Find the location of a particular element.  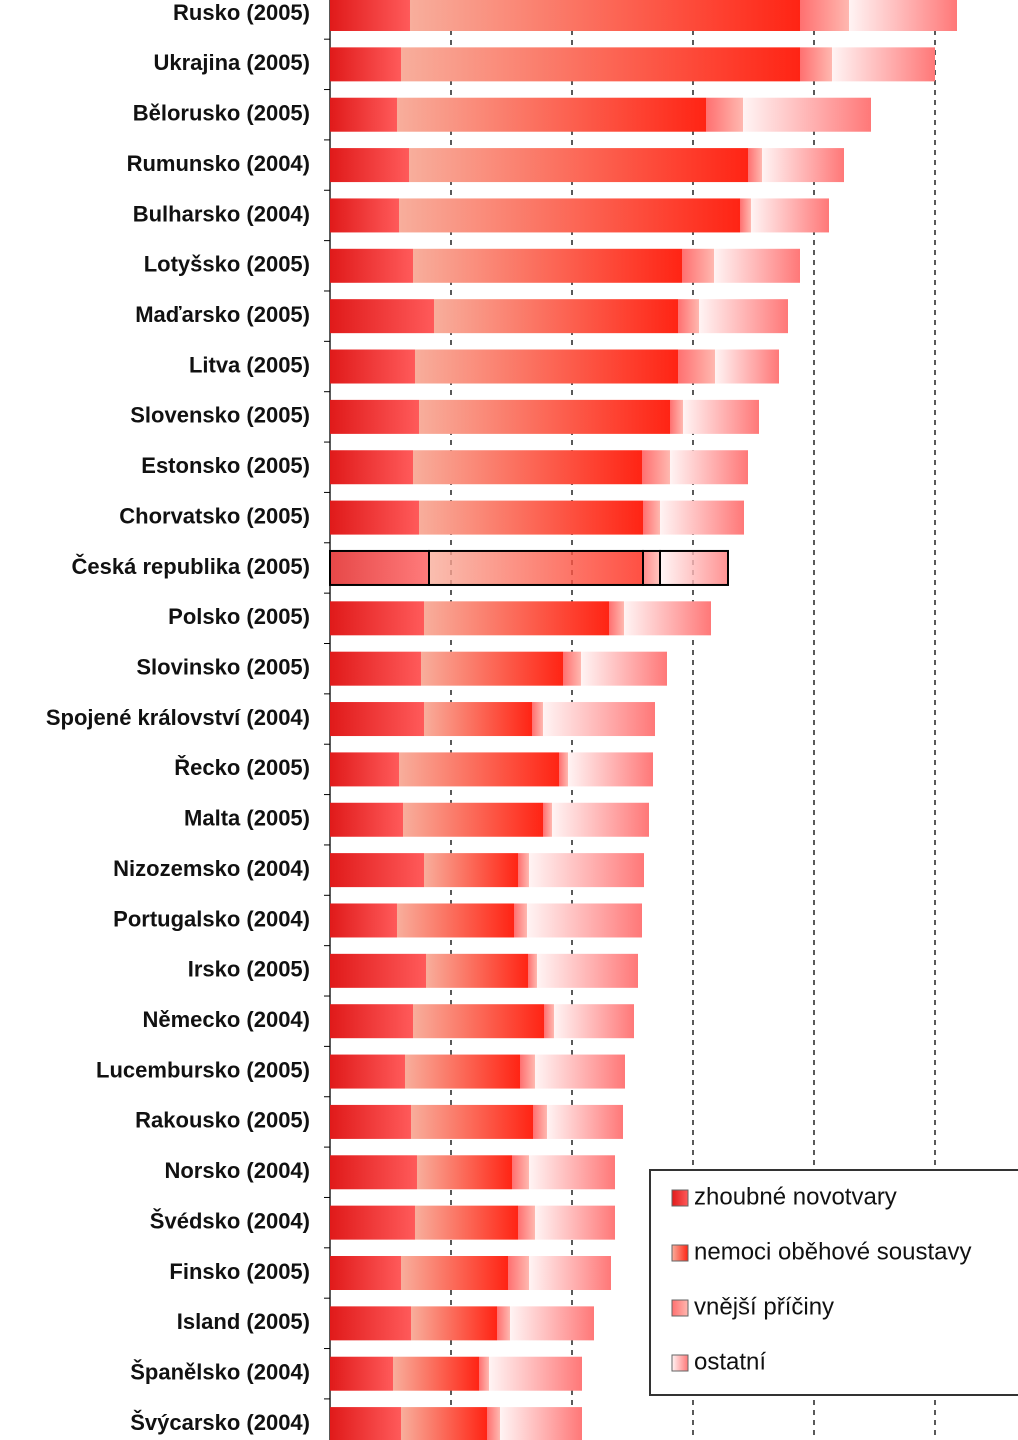

y-tick-label: Švédsko (2004) is located at coordinates (230, 1220).